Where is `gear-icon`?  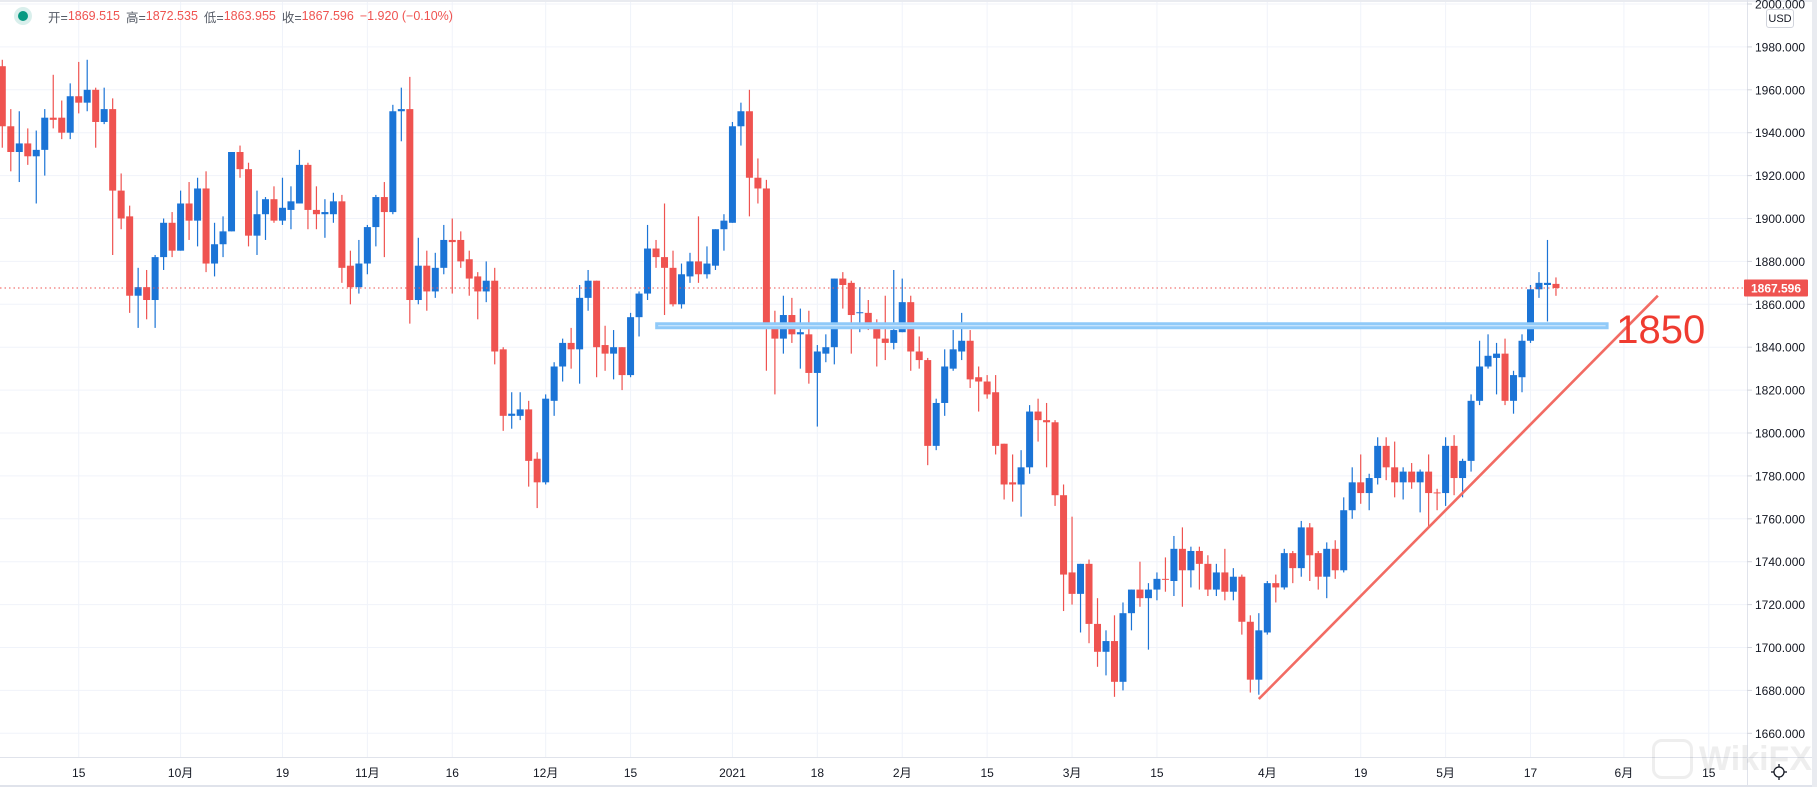
gear-icon is located at coordinates (1779, 772).